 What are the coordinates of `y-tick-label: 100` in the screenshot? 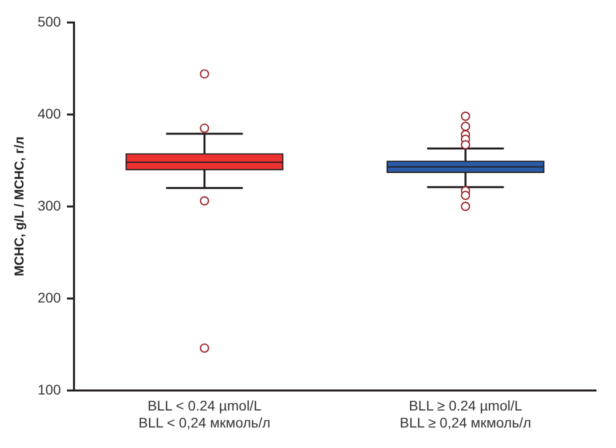 It's located at (50, 389).